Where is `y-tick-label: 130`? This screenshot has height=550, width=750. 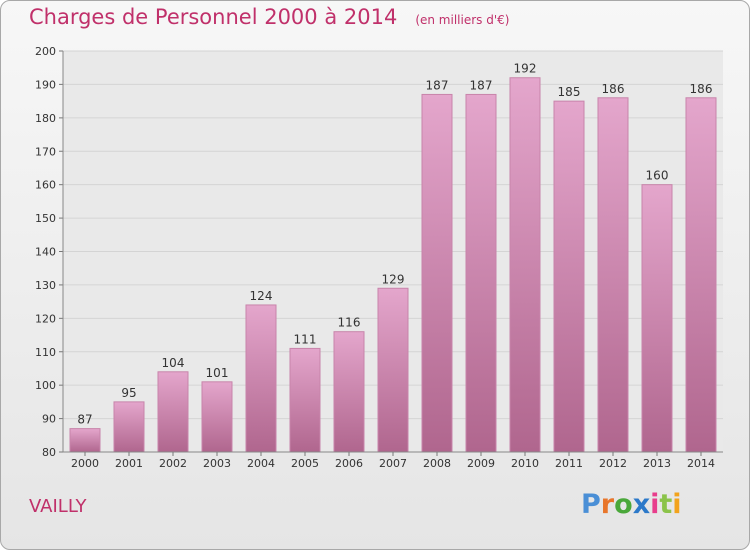
y-tick-label: 130 is located at coordinates (45, 285).